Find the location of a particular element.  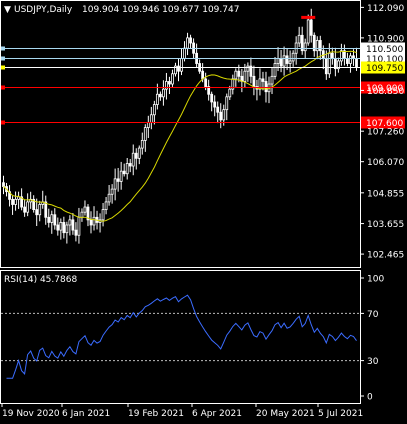

price-tag-label: 110.500 is located at coordinates (384, 50).